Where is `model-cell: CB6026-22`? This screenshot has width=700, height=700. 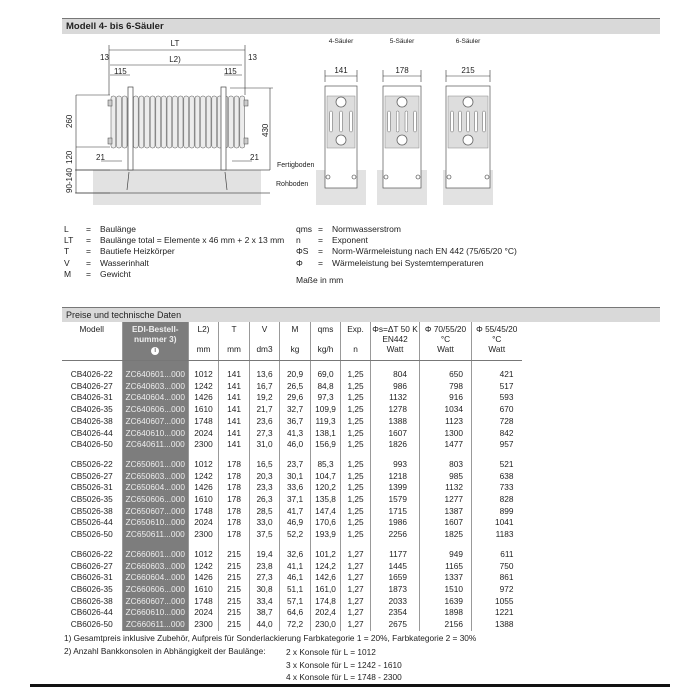 model-cell: CB6026-22 is located at coordinates (91, 553).